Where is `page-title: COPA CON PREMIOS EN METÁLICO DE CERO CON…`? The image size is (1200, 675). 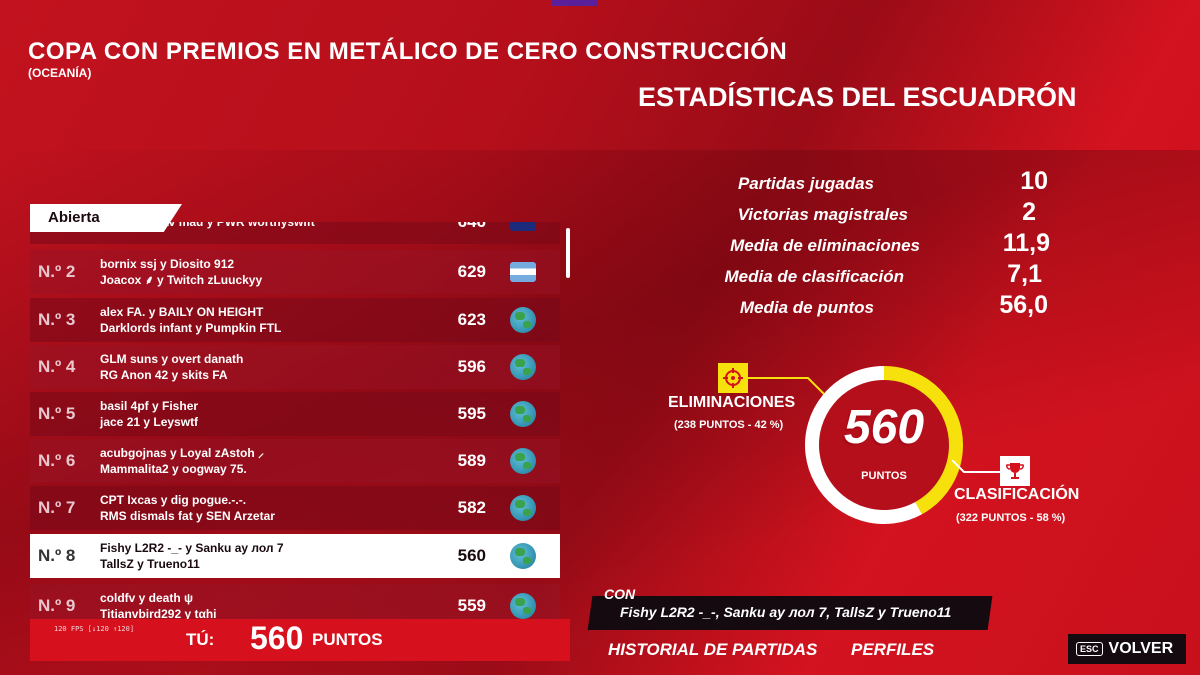 page-title: COPA CON PREMIOS EN METÁLICO DE CERO CON… is located at coordinates (408, 51).